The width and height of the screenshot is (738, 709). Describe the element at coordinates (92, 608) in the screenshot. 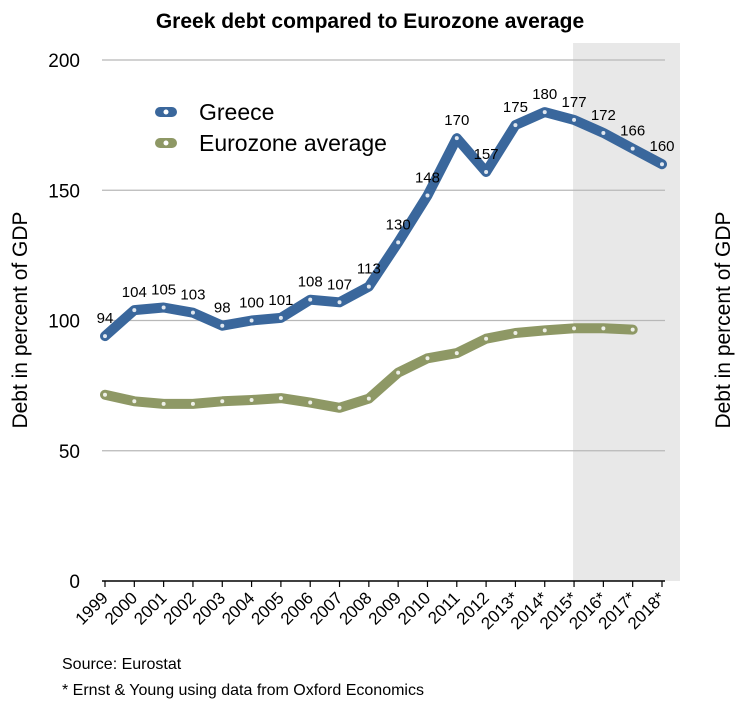

I see `x-tick-label: 1999` at that location.